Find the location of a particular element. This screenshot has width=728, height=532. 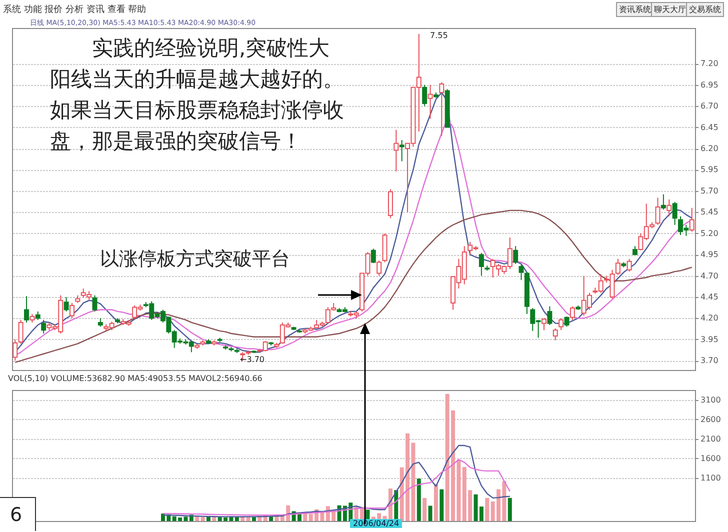

y-tick-label: 3.95 is located at coordinates (709, 339).